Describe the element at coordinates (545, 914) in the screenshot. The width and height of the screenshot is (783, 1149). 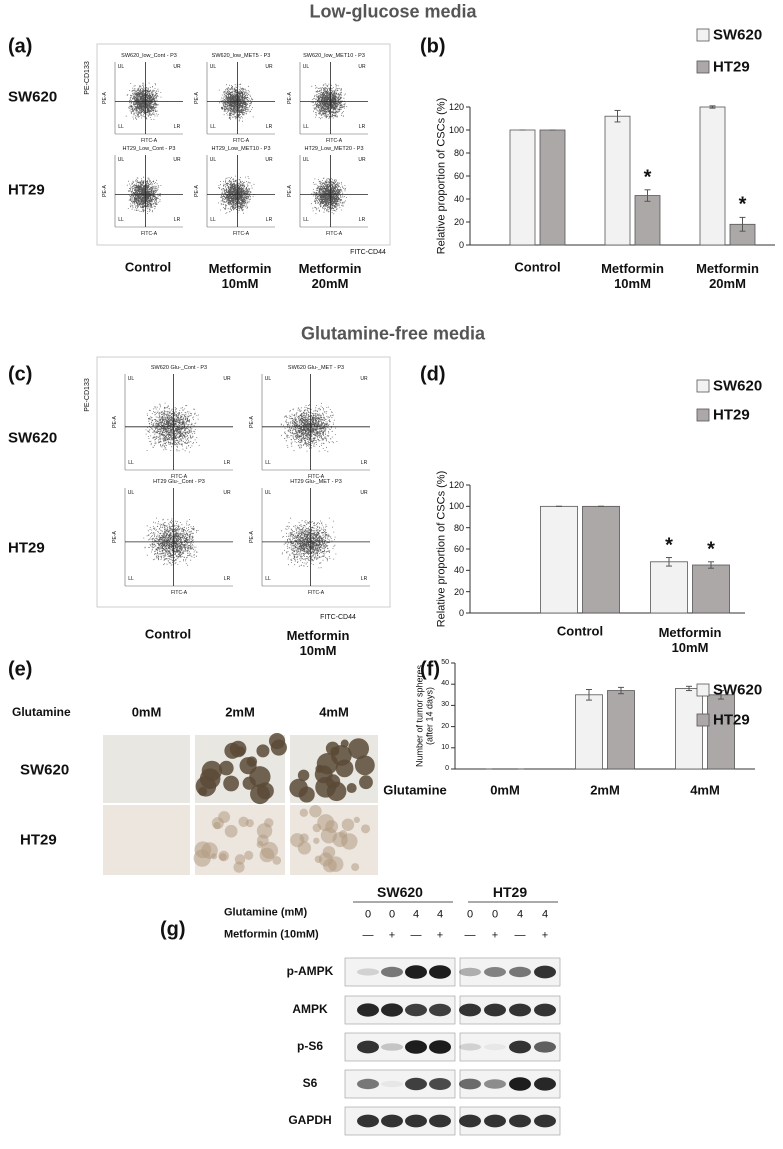
I see `glutamine-value: 4` at that location.